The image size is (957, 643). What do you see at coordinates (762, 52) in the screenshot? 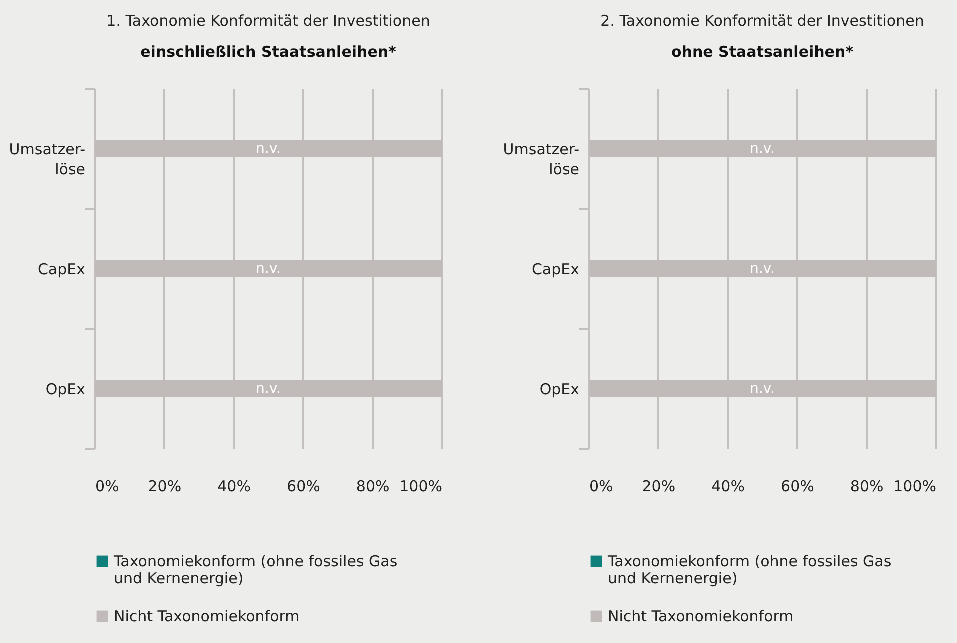
I see `chart-subtitle: ohne Staatsanleihen*` at bounding box center [762, 52].